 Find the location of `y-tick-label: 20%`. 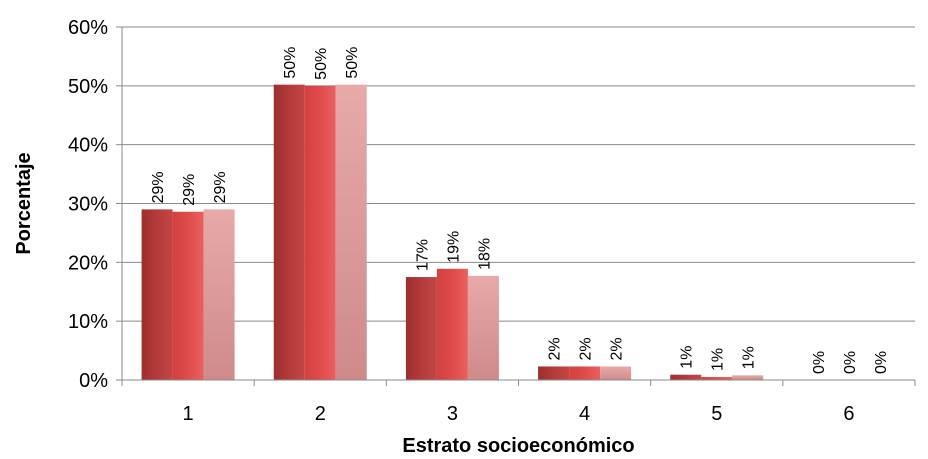

y-tick-label: 20% is located at coordinates (88, 263).